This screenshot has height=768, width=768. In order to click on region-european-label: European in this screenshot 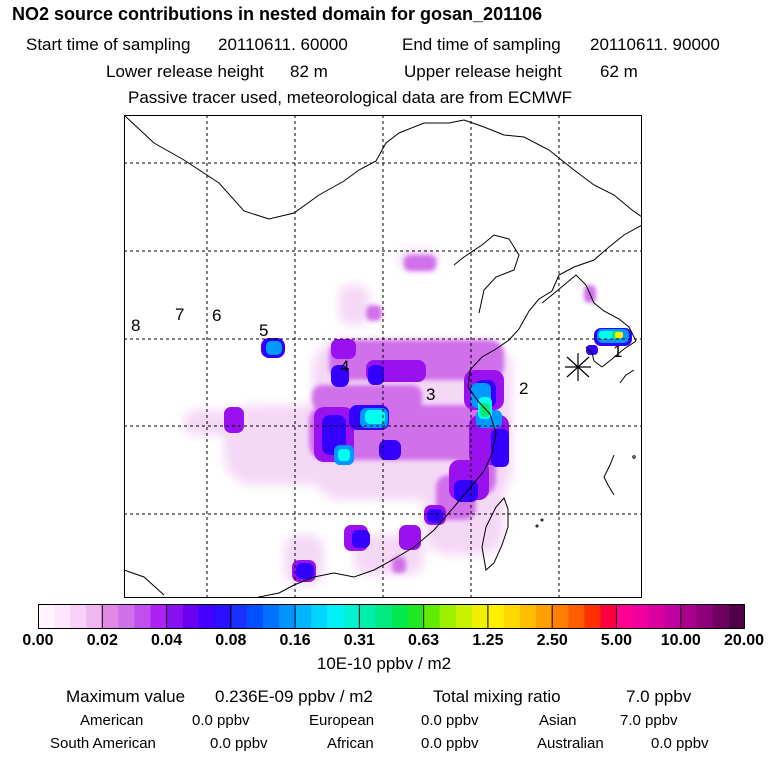, I will do `click(342, 720)`.